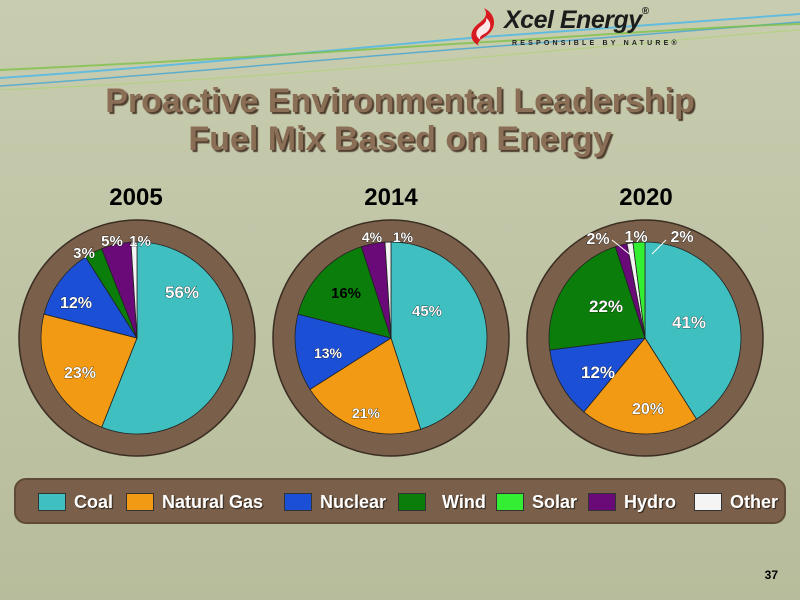 The image size is (800, 600). What do you see at coordinates (576, 20) in the screenshot?
I see `logo-name: Xcel Energy®` at bounding box center [576, 20].